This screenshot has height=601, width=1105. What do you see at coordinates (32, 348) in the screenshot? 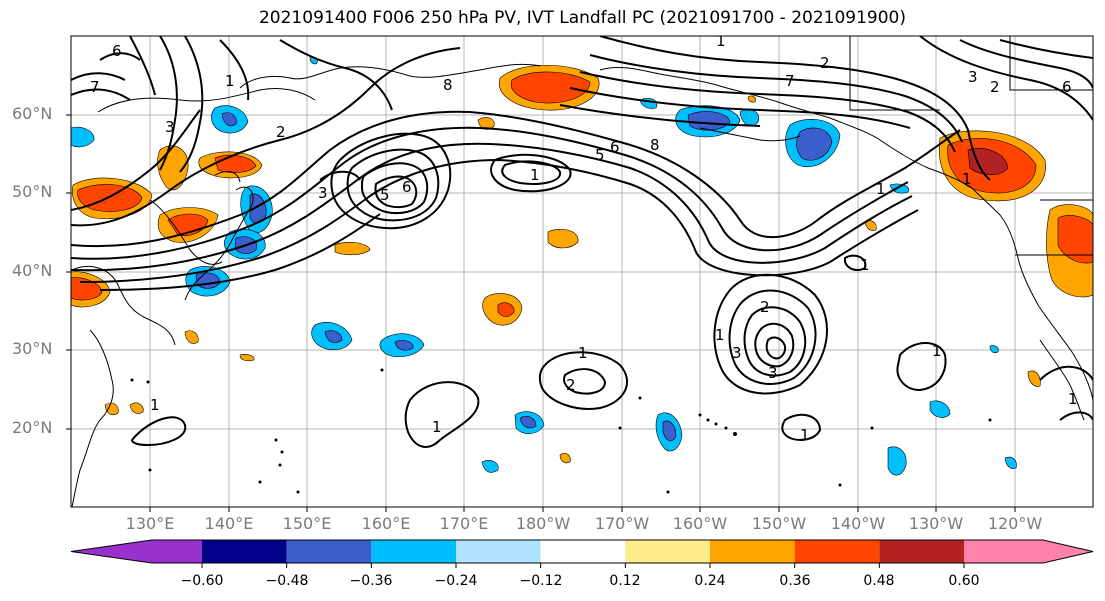
I see `lat-label-30n: 30°N` at bounding box center [32, 348].